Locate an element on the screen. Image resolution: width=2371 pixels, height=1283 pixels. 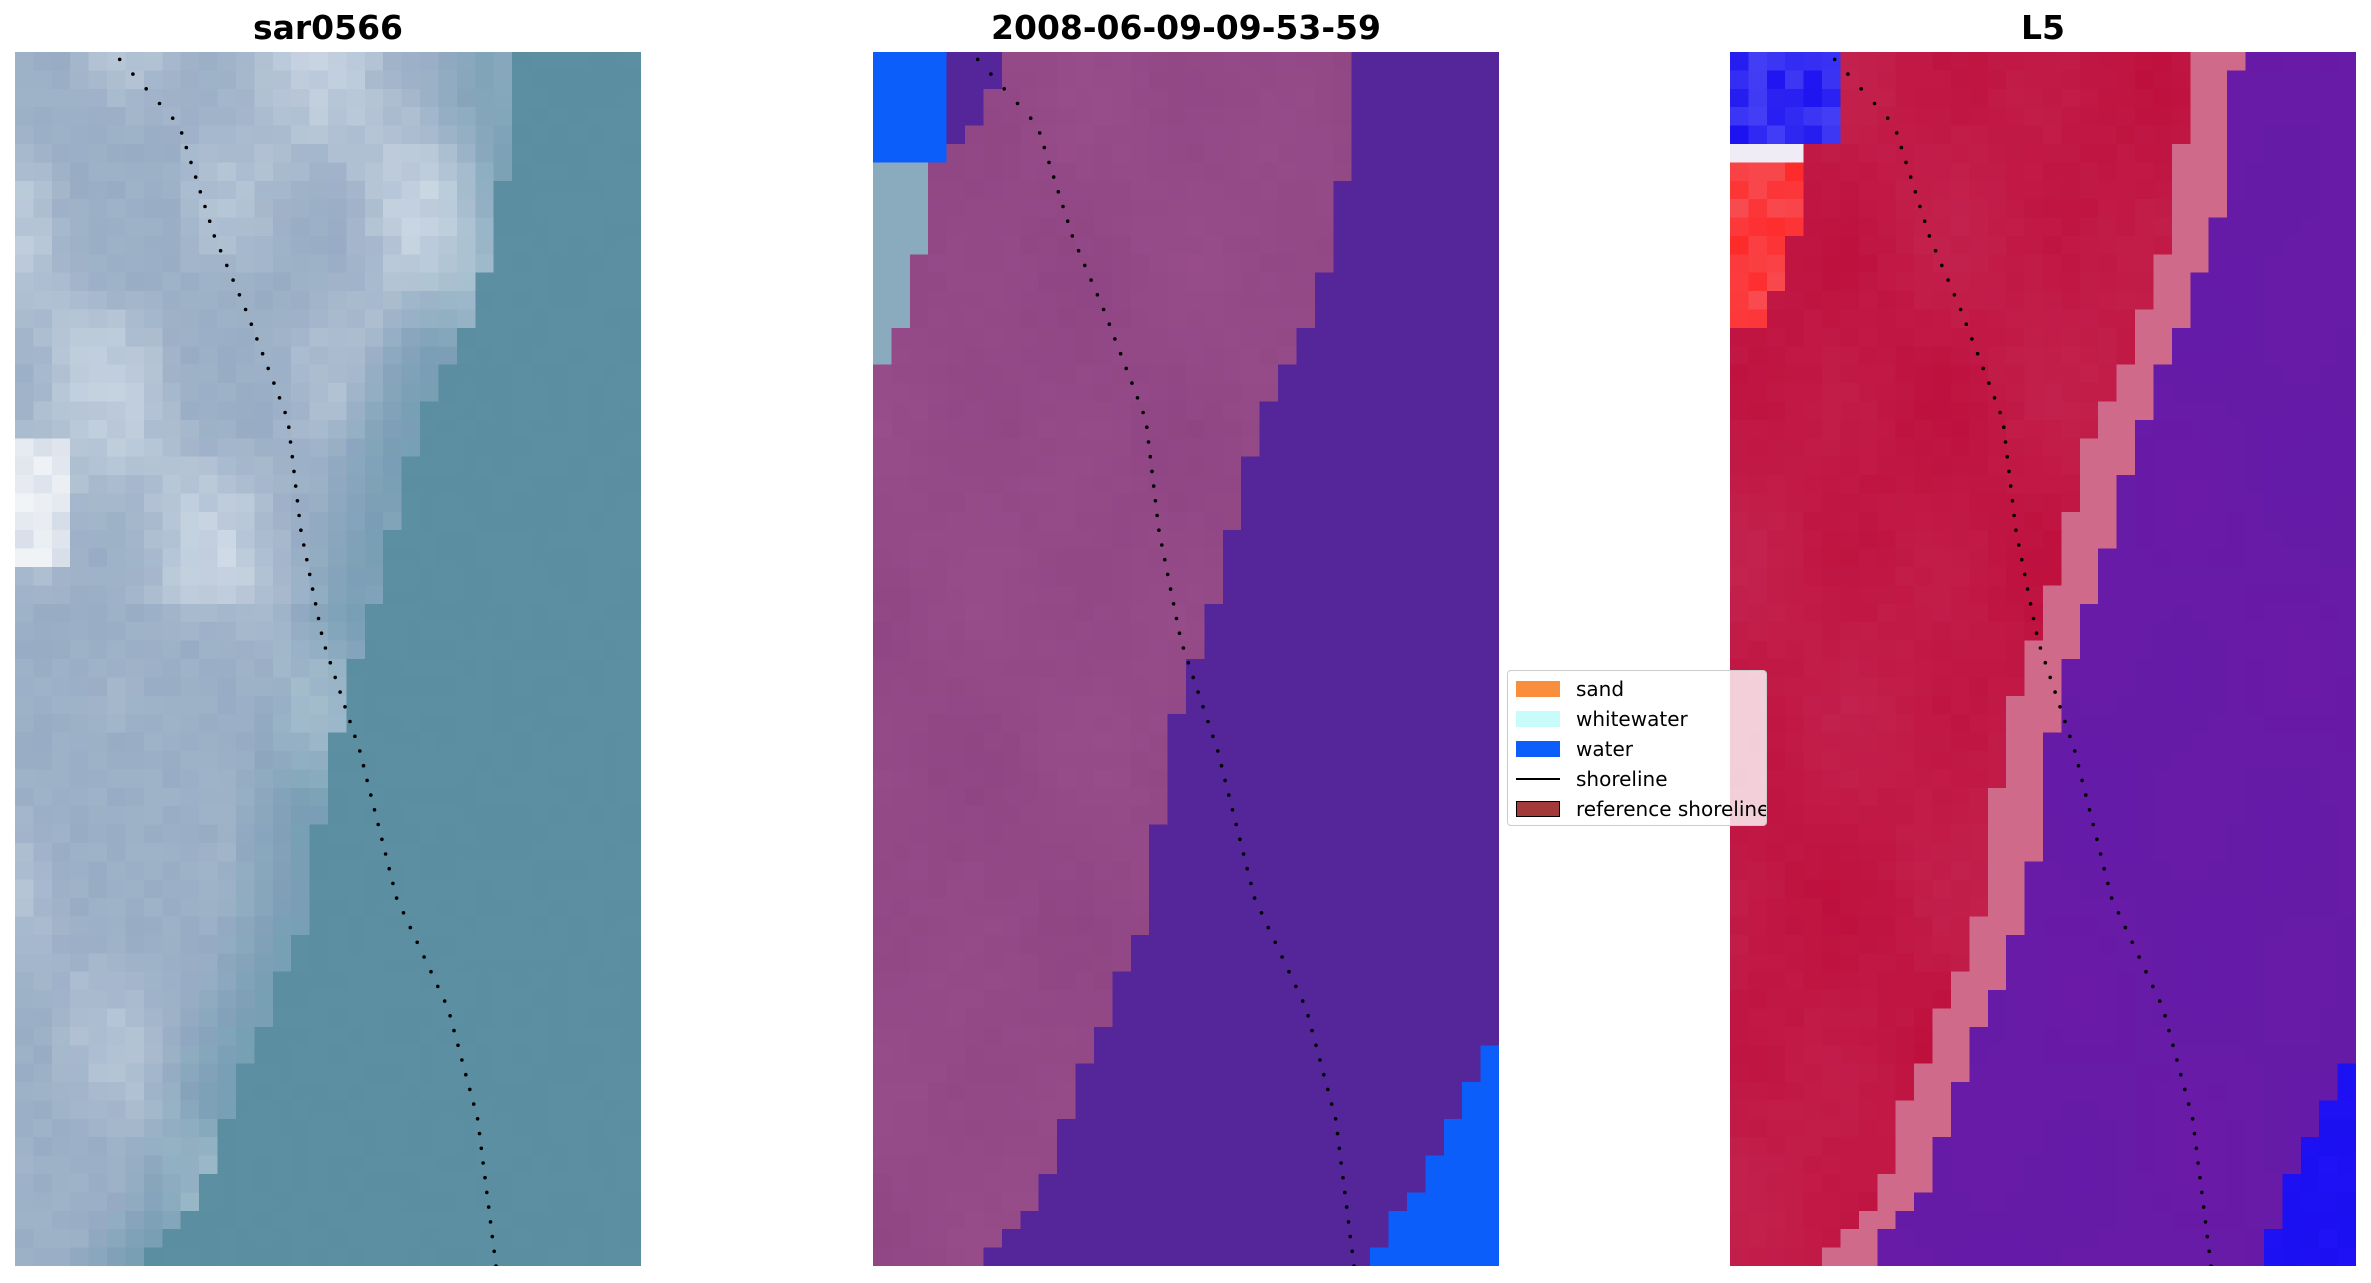
legend-item-whitewater: whitewater is located at coordinates (1602, 719).